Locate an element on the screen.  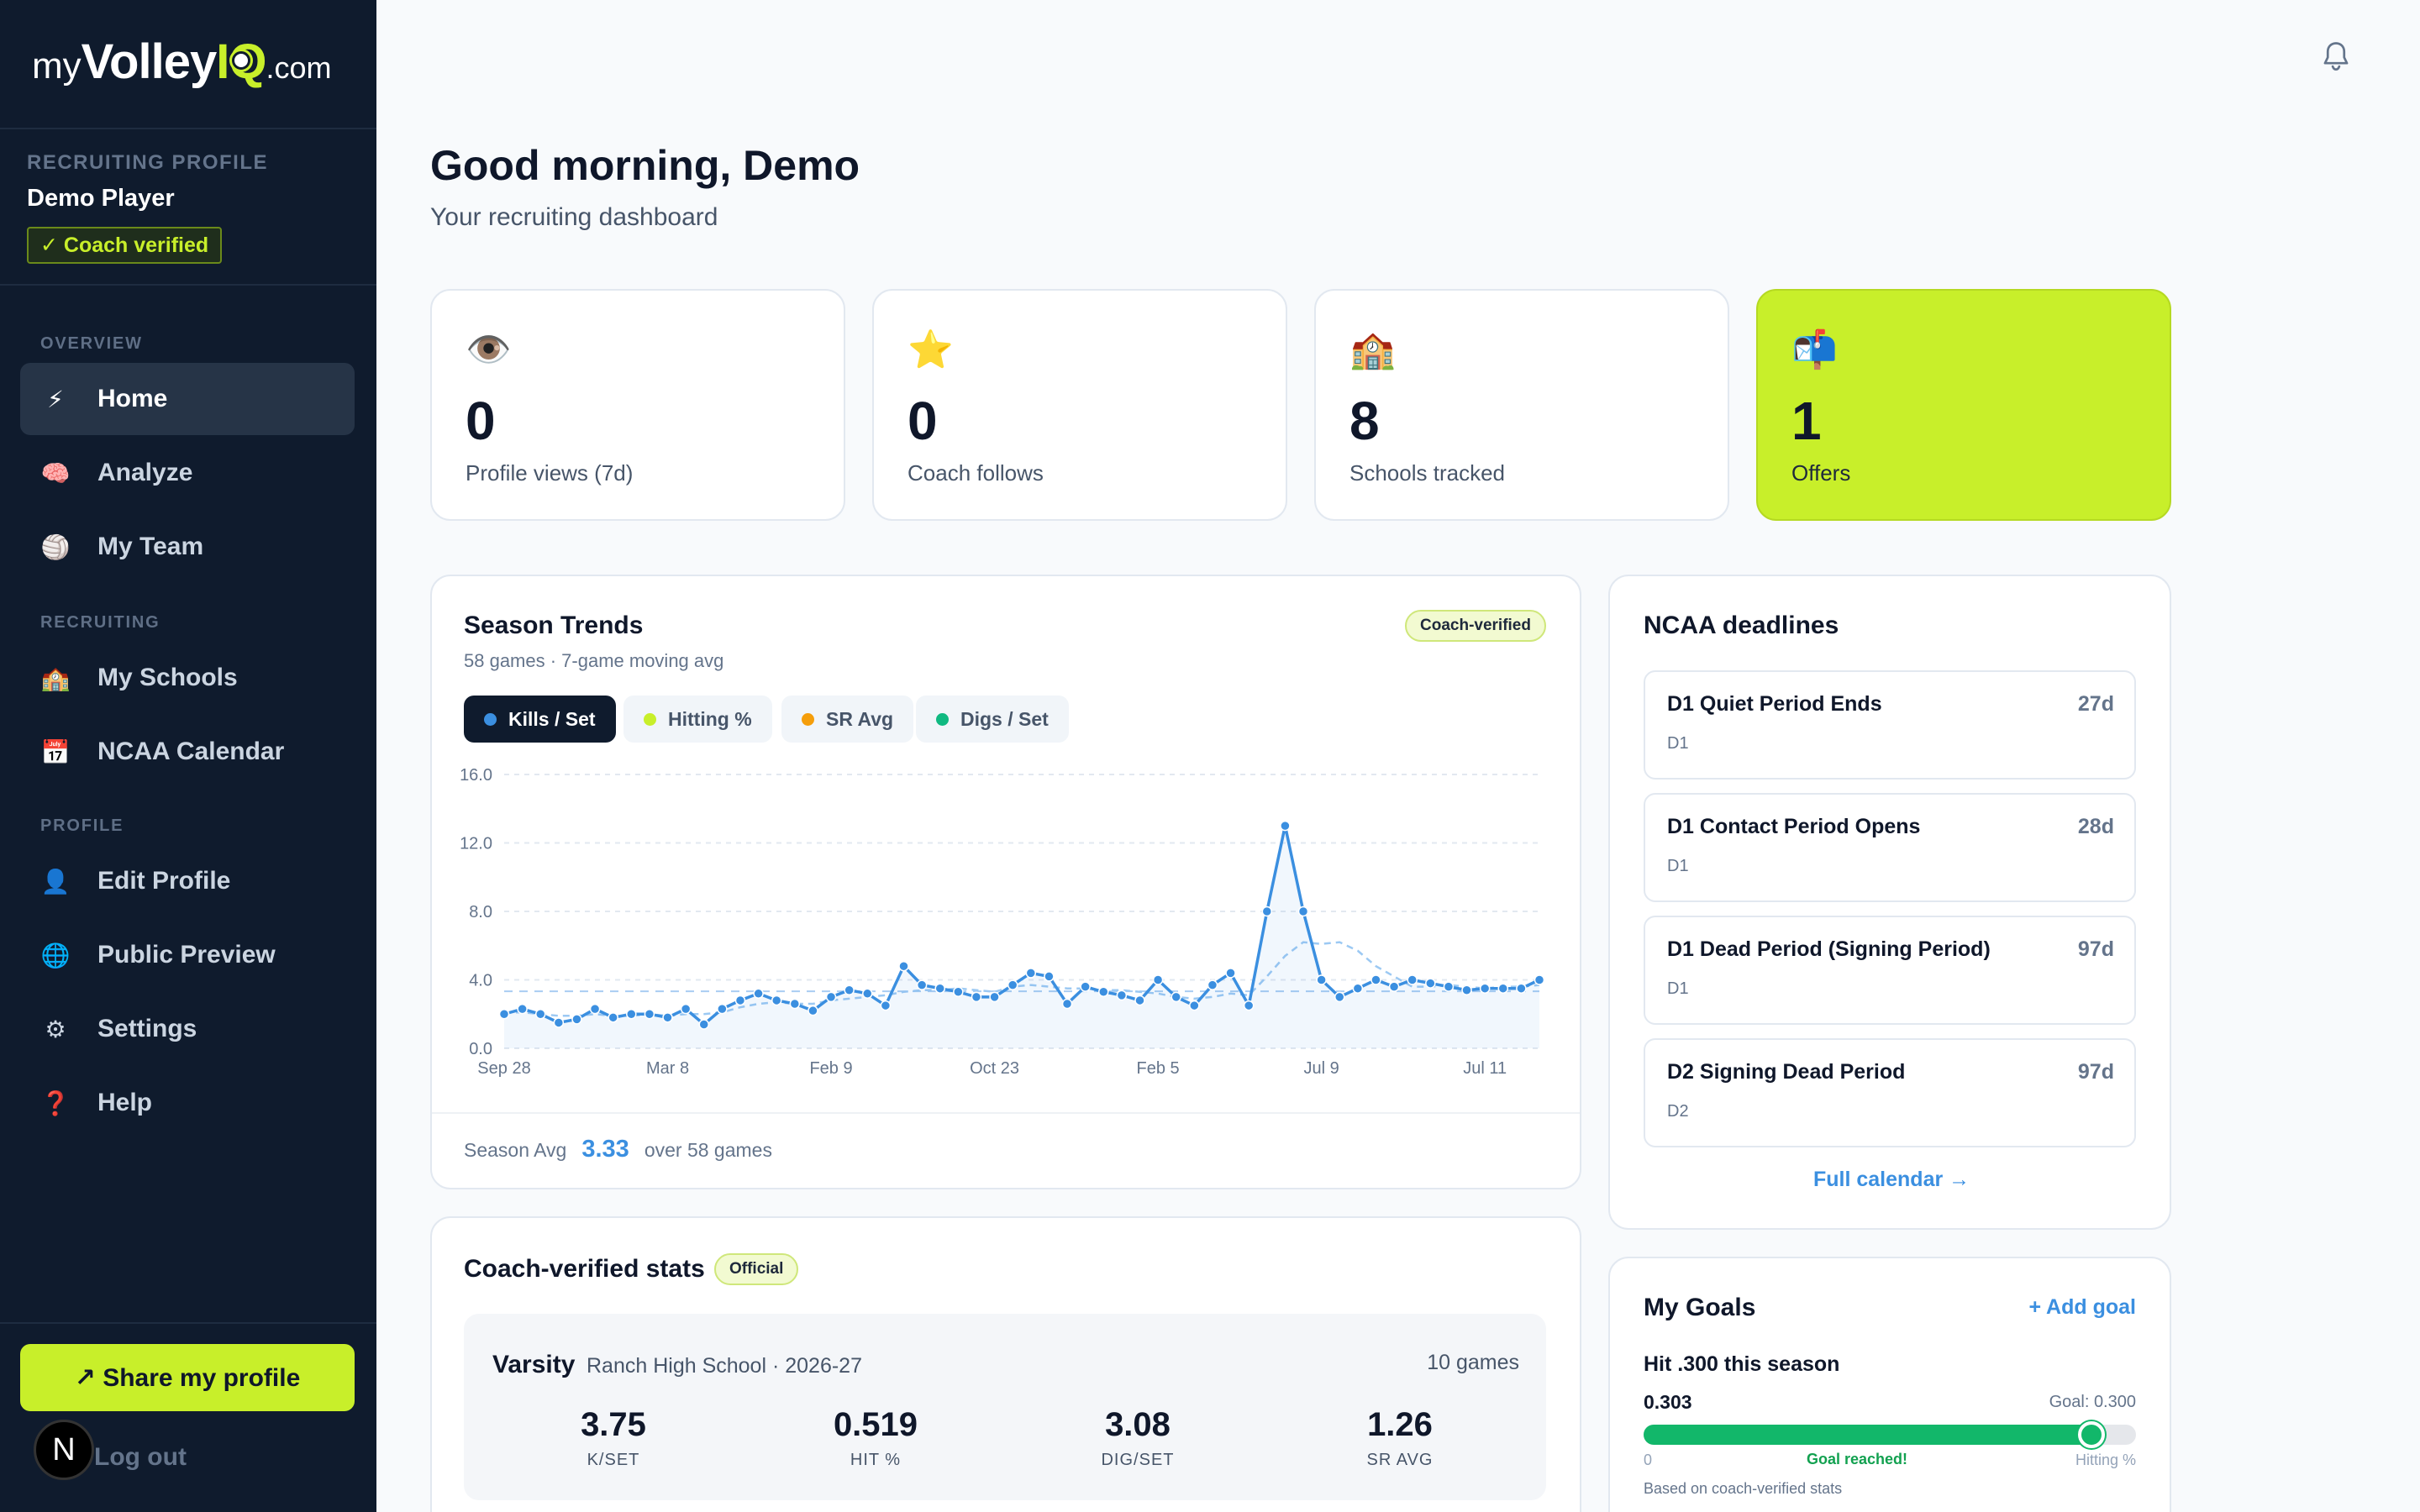
lightning-icon: ⚡ is located at coordinates (55, 399).